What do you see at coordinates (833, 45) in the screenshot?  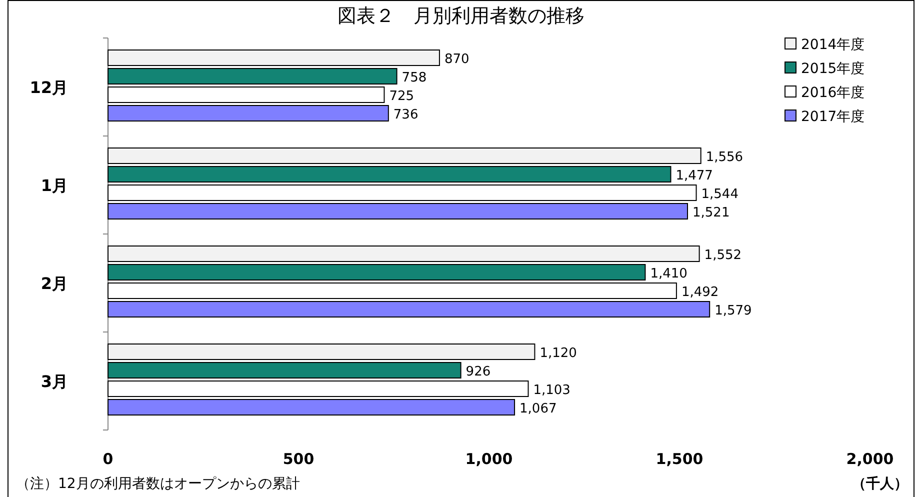 I see `legend-label: 2014年度` at bounding box center [833, 45].